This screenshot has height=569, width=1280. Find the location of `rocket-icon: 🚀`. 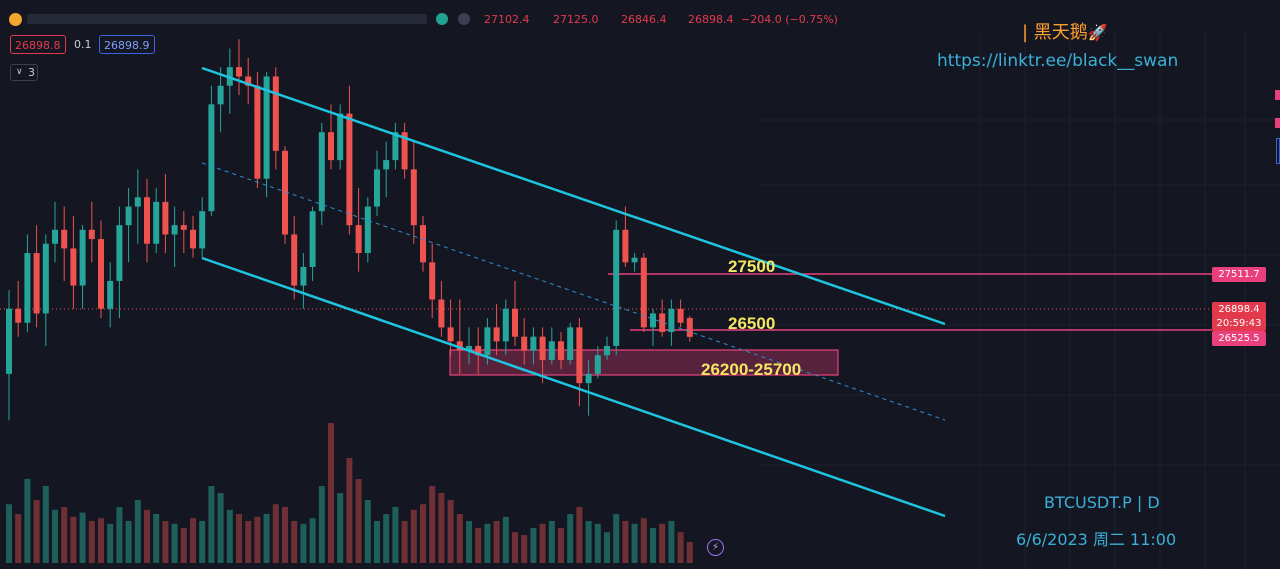

rocket-icon: 🚀 is located at coordinates (1097, 32).